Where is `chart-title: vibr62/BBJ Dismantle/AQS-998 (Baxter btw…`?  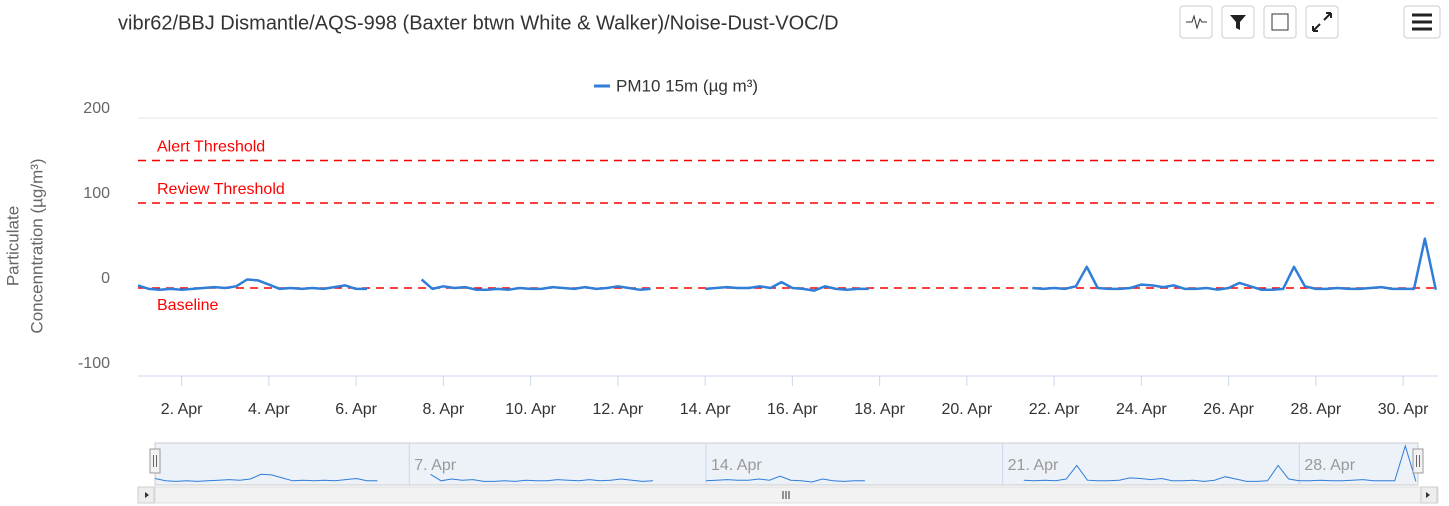
chart-title: vibr62/BBJ Dismantle/AQS-998 (Baxter btw… is located at coordinates (478, 23).